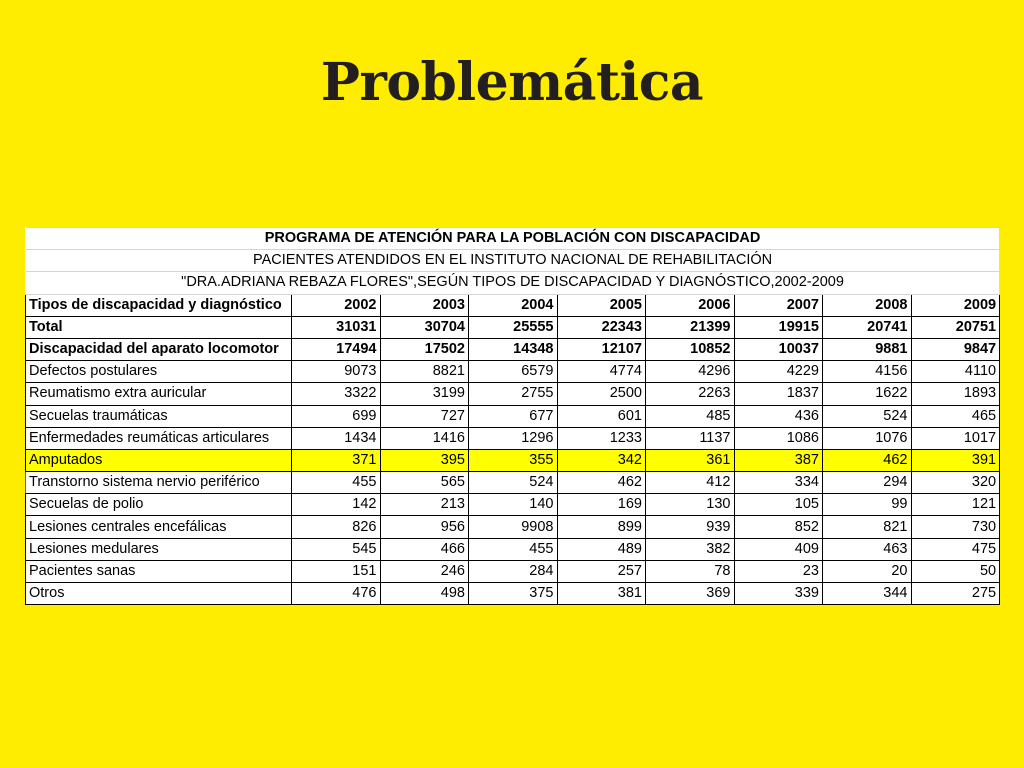 This screenshot has height=768, width=1024. What do you see at coordinates (513, 571) in the screenshot?
I see `table-row: Pacientes sanas 151 246 284 257 78 23 20 50` at bounding box center [513, 571].